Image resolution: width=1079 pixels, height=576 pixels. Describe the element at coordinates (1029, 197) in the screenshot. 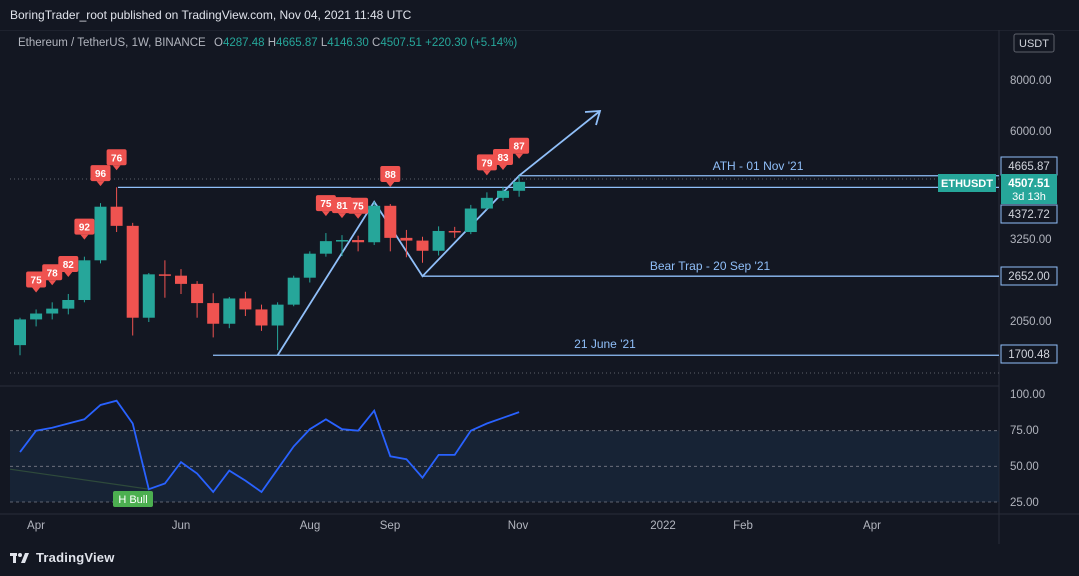

I see `bar-countdown: 3d 13h` at that location.